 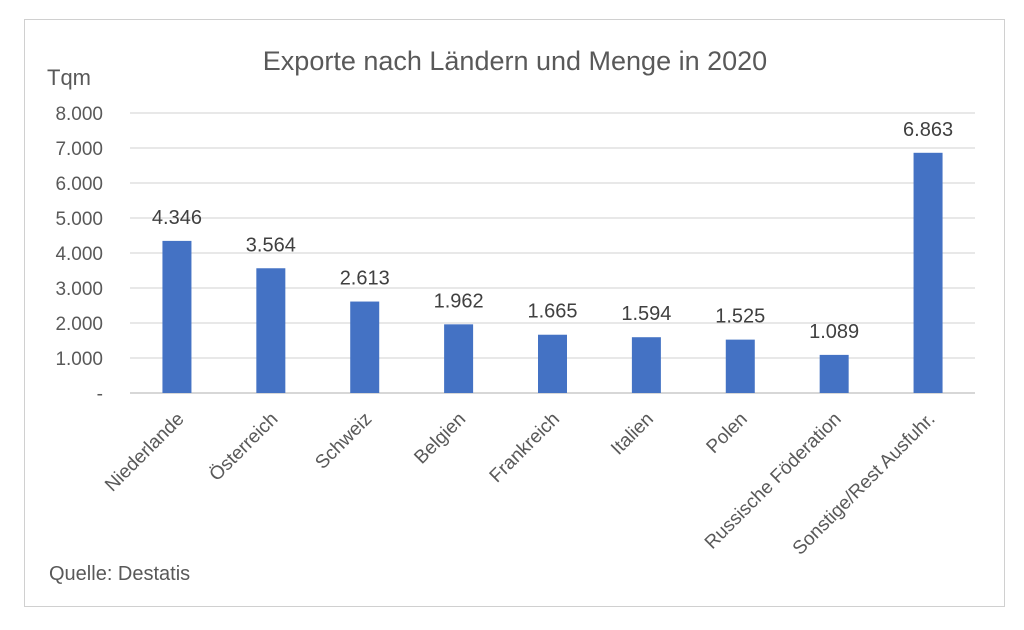 I want to click on data-label: 1.962, so click(x=459, y=301).